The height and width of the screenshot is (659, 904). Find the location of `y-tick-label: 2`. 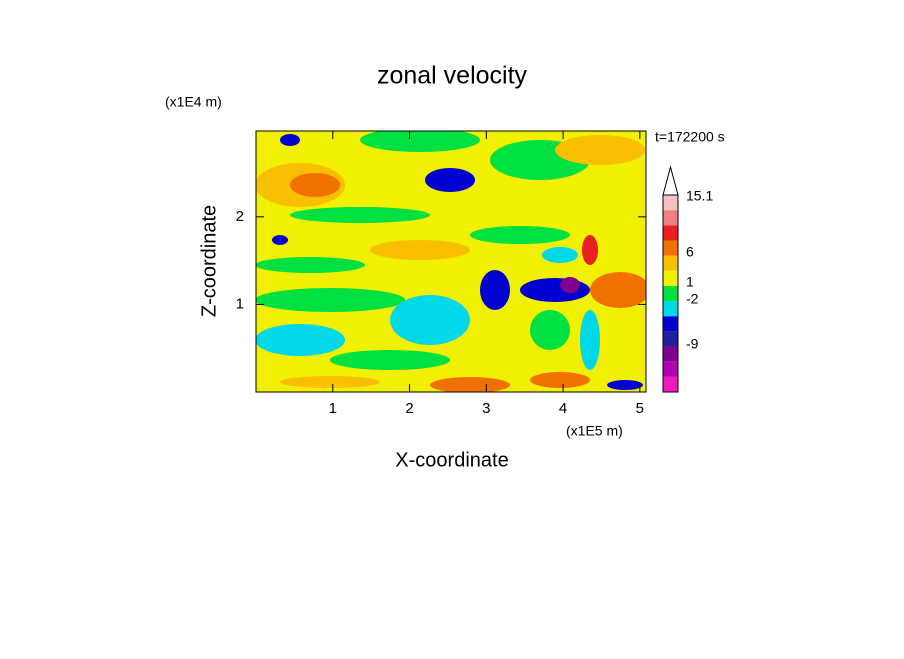

y-tick-label: 2 is located at coordinates (240, 216).